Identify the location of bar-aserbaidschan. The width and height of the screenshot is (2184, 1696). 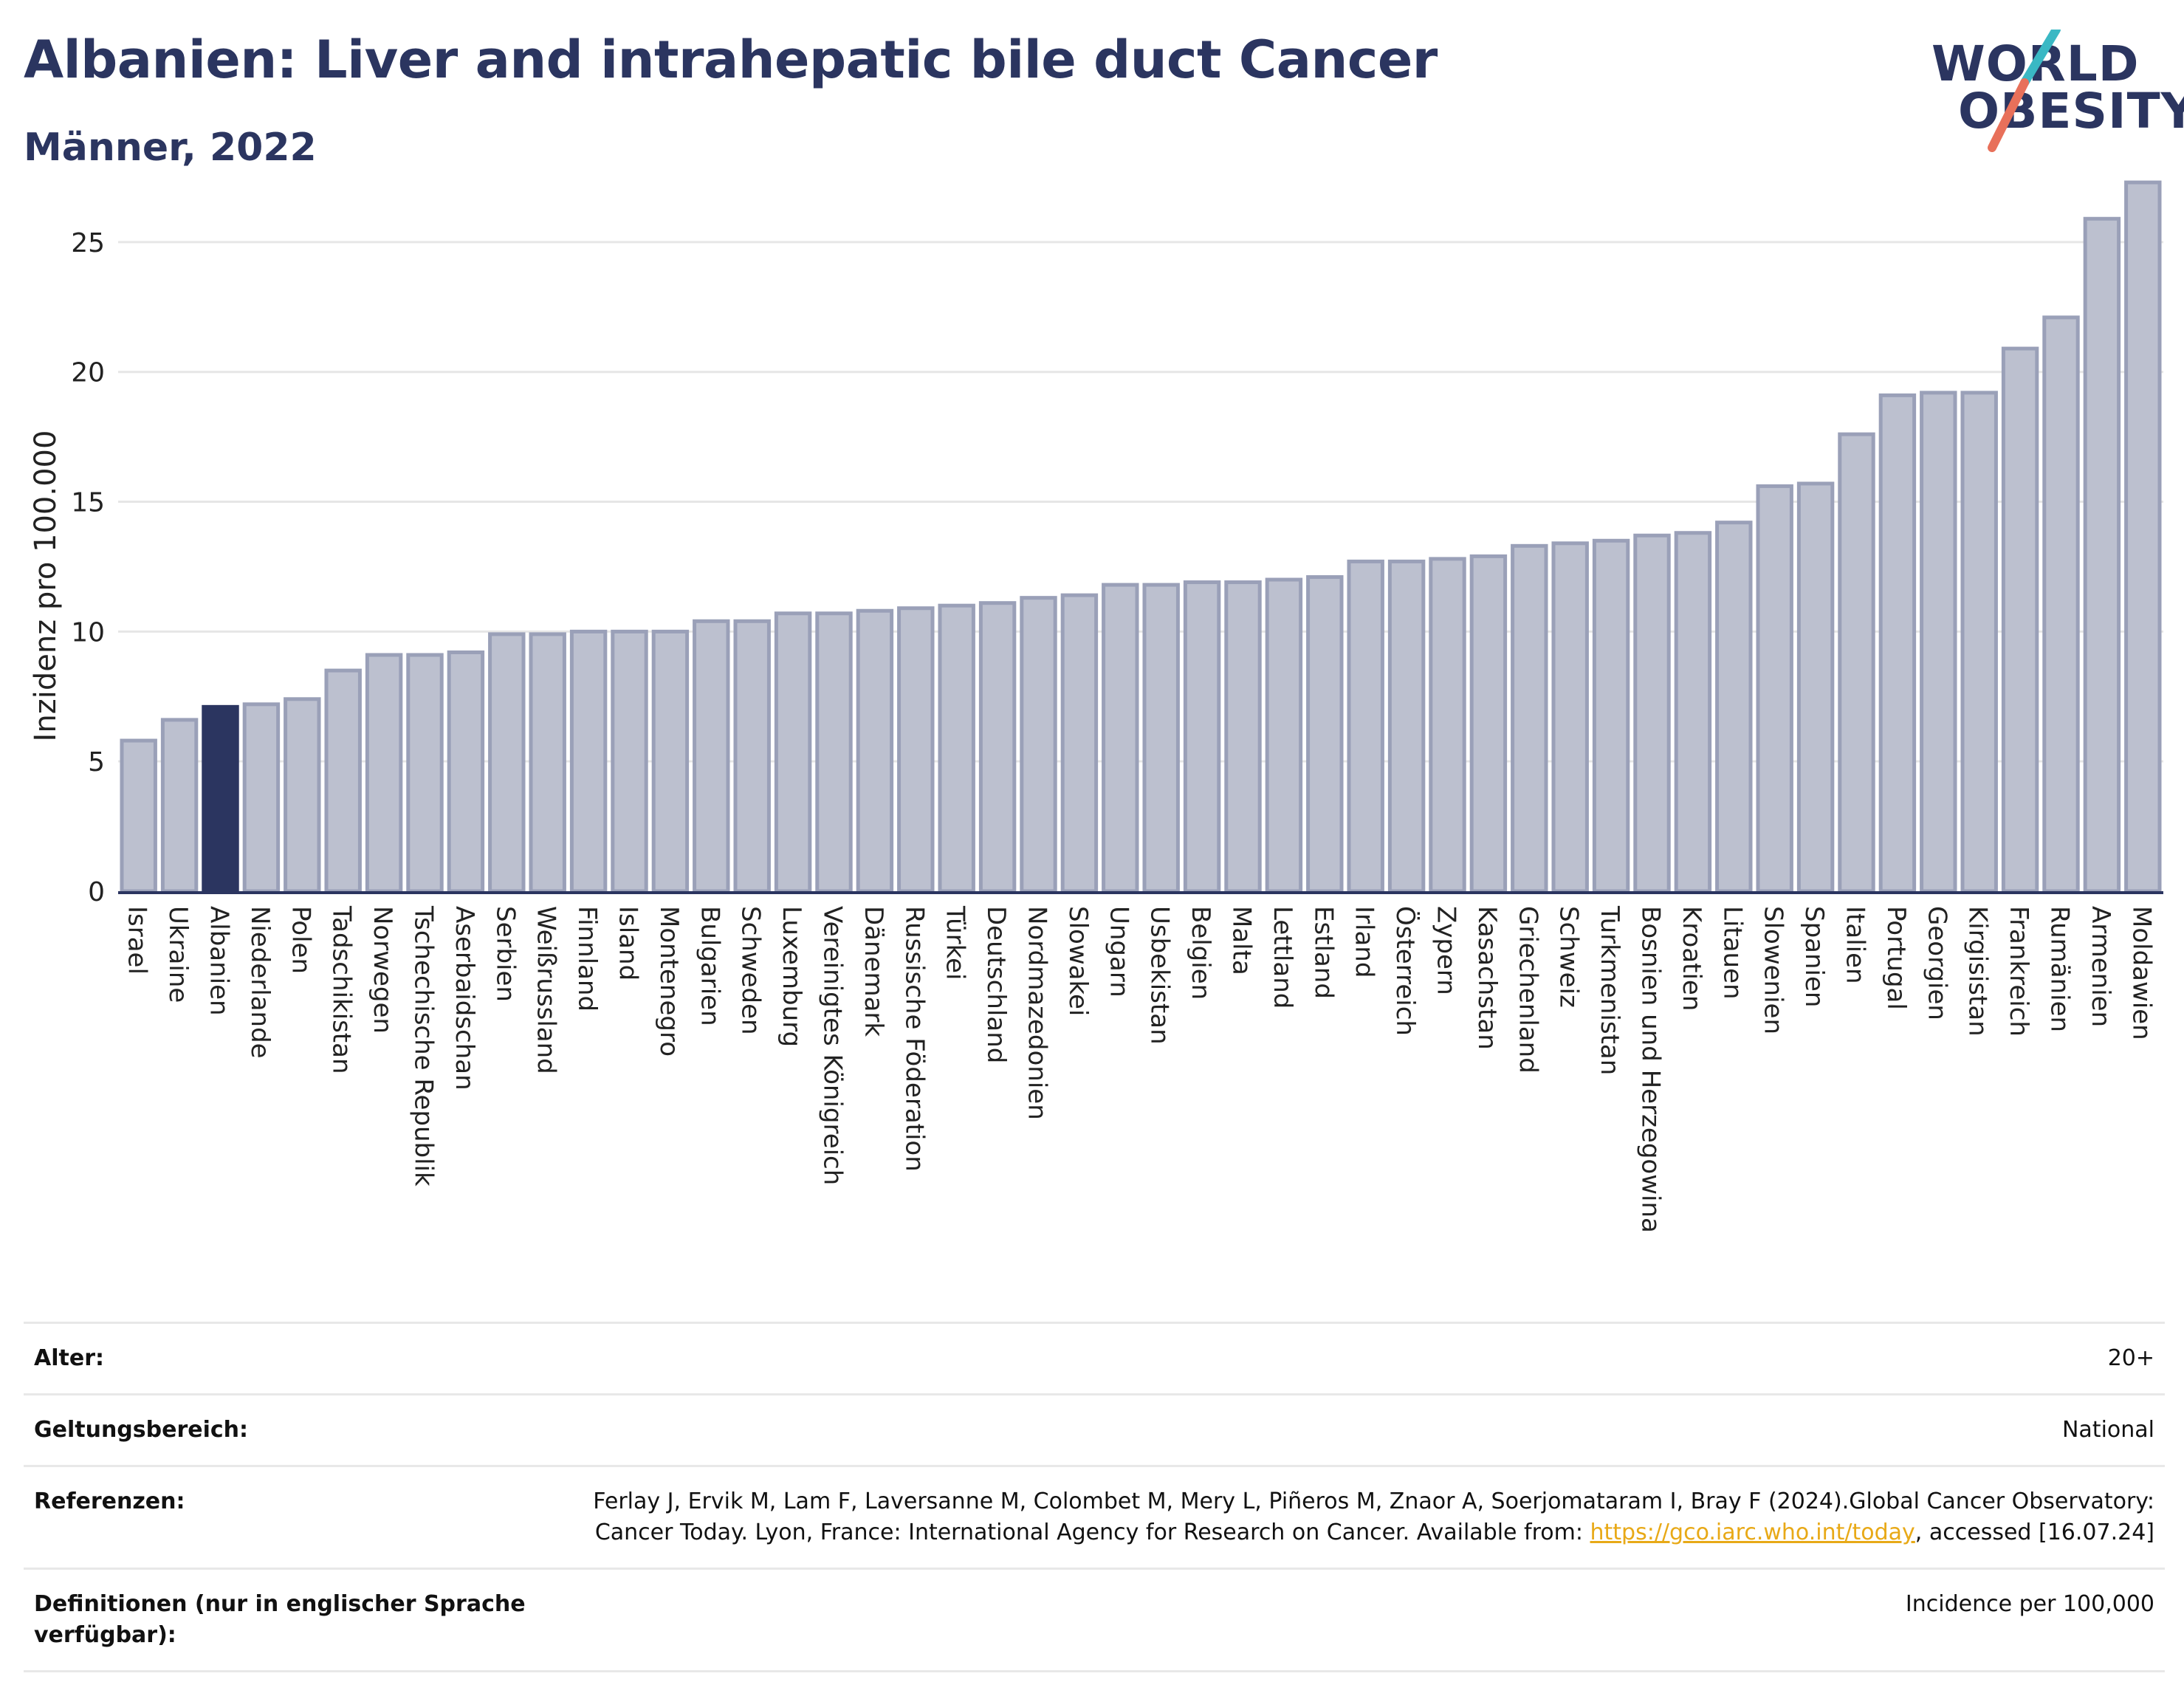
(466, 772).